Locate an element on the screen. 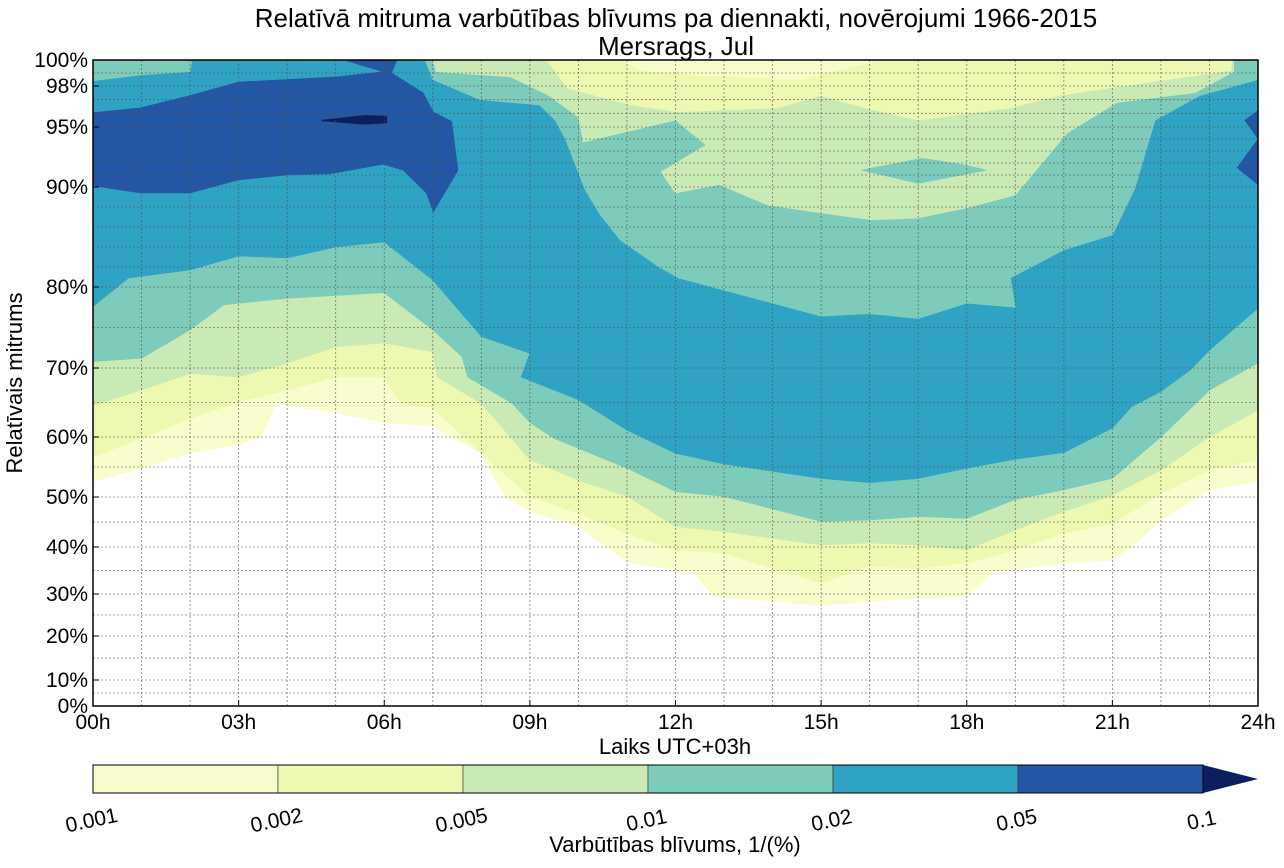 The image size is (1284, 868). colorbar-frame is located at coordinates (648, 779).